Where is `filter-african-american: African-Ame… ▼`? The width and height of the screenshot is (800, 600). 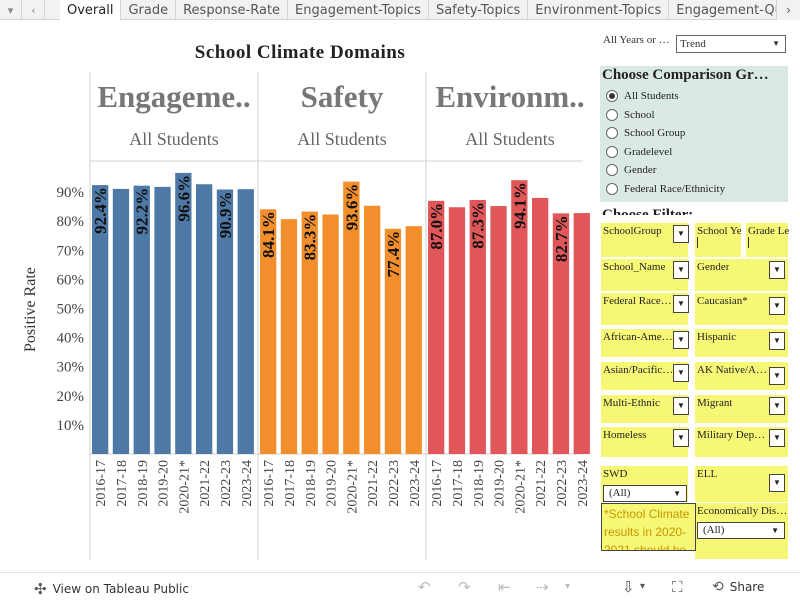
filter-african-american: African-Ame… ▼ is located at coordinates (645, 343).